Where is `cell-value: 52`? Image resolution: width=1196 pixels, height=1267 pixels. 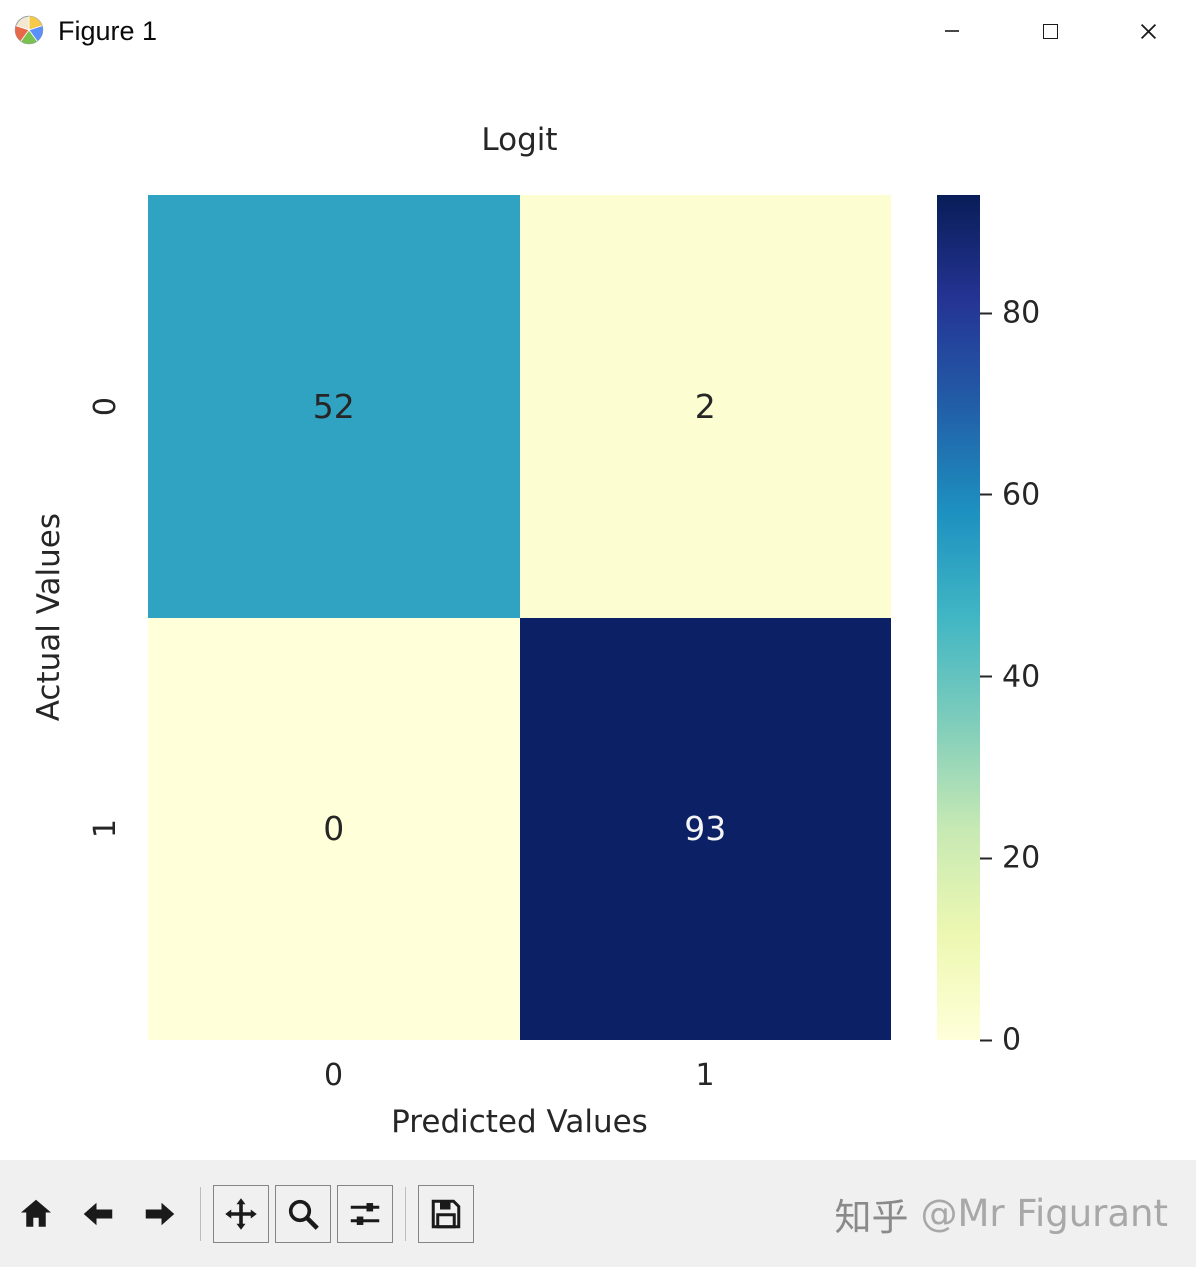
cell-value: 52 is located at coordinates (333, 406).